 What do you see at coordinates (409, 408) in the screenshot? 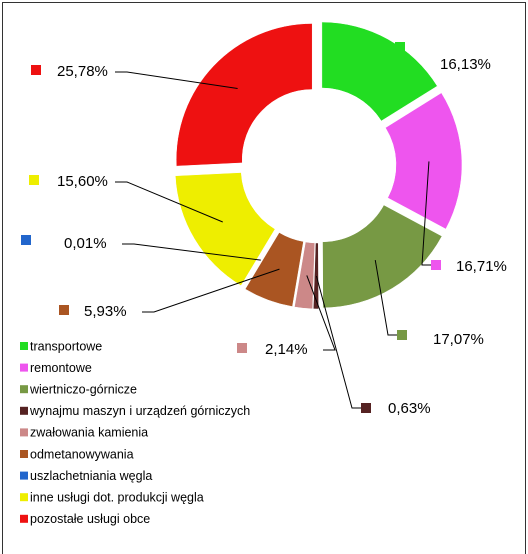
I see `data-label: 0,63%` at bounding box center [409, 408].